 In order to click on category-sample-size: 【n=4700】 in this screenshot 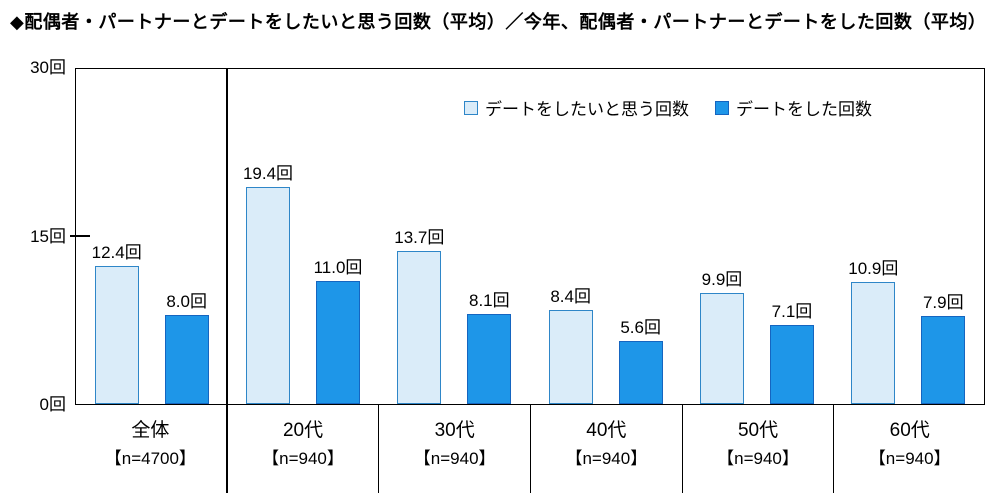, I will do `click(150, 458)`.